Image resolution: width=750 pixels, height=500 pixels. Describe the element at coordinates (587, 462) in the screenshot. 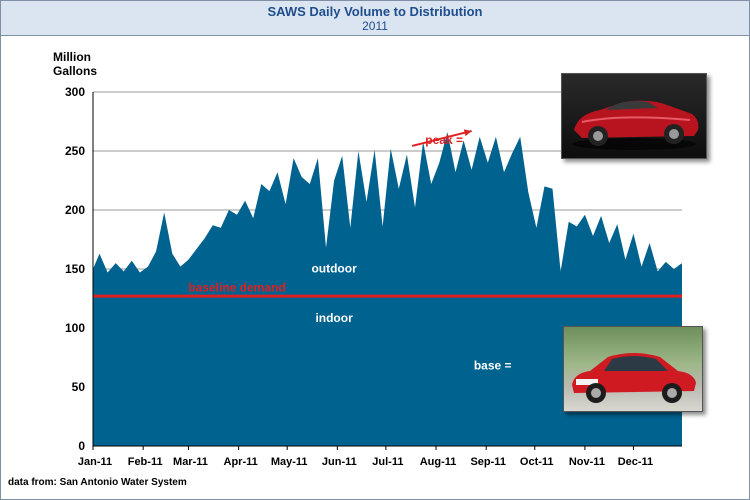

I see `x-tick-label: Nov-11` at that location.